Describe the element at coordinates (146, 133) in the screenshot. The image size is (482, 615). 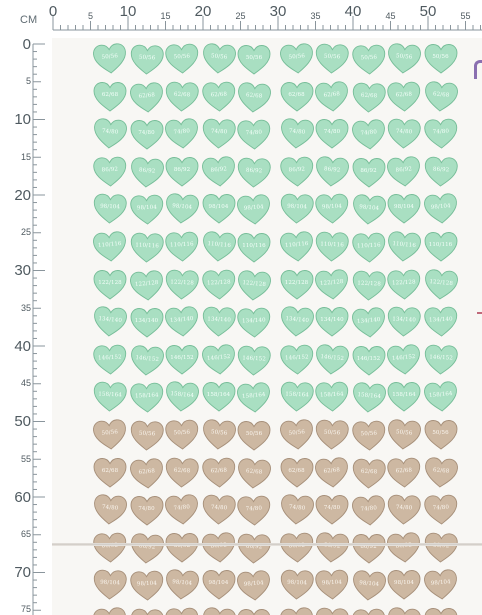
I see `heart-size-label: 74/80` at that location.